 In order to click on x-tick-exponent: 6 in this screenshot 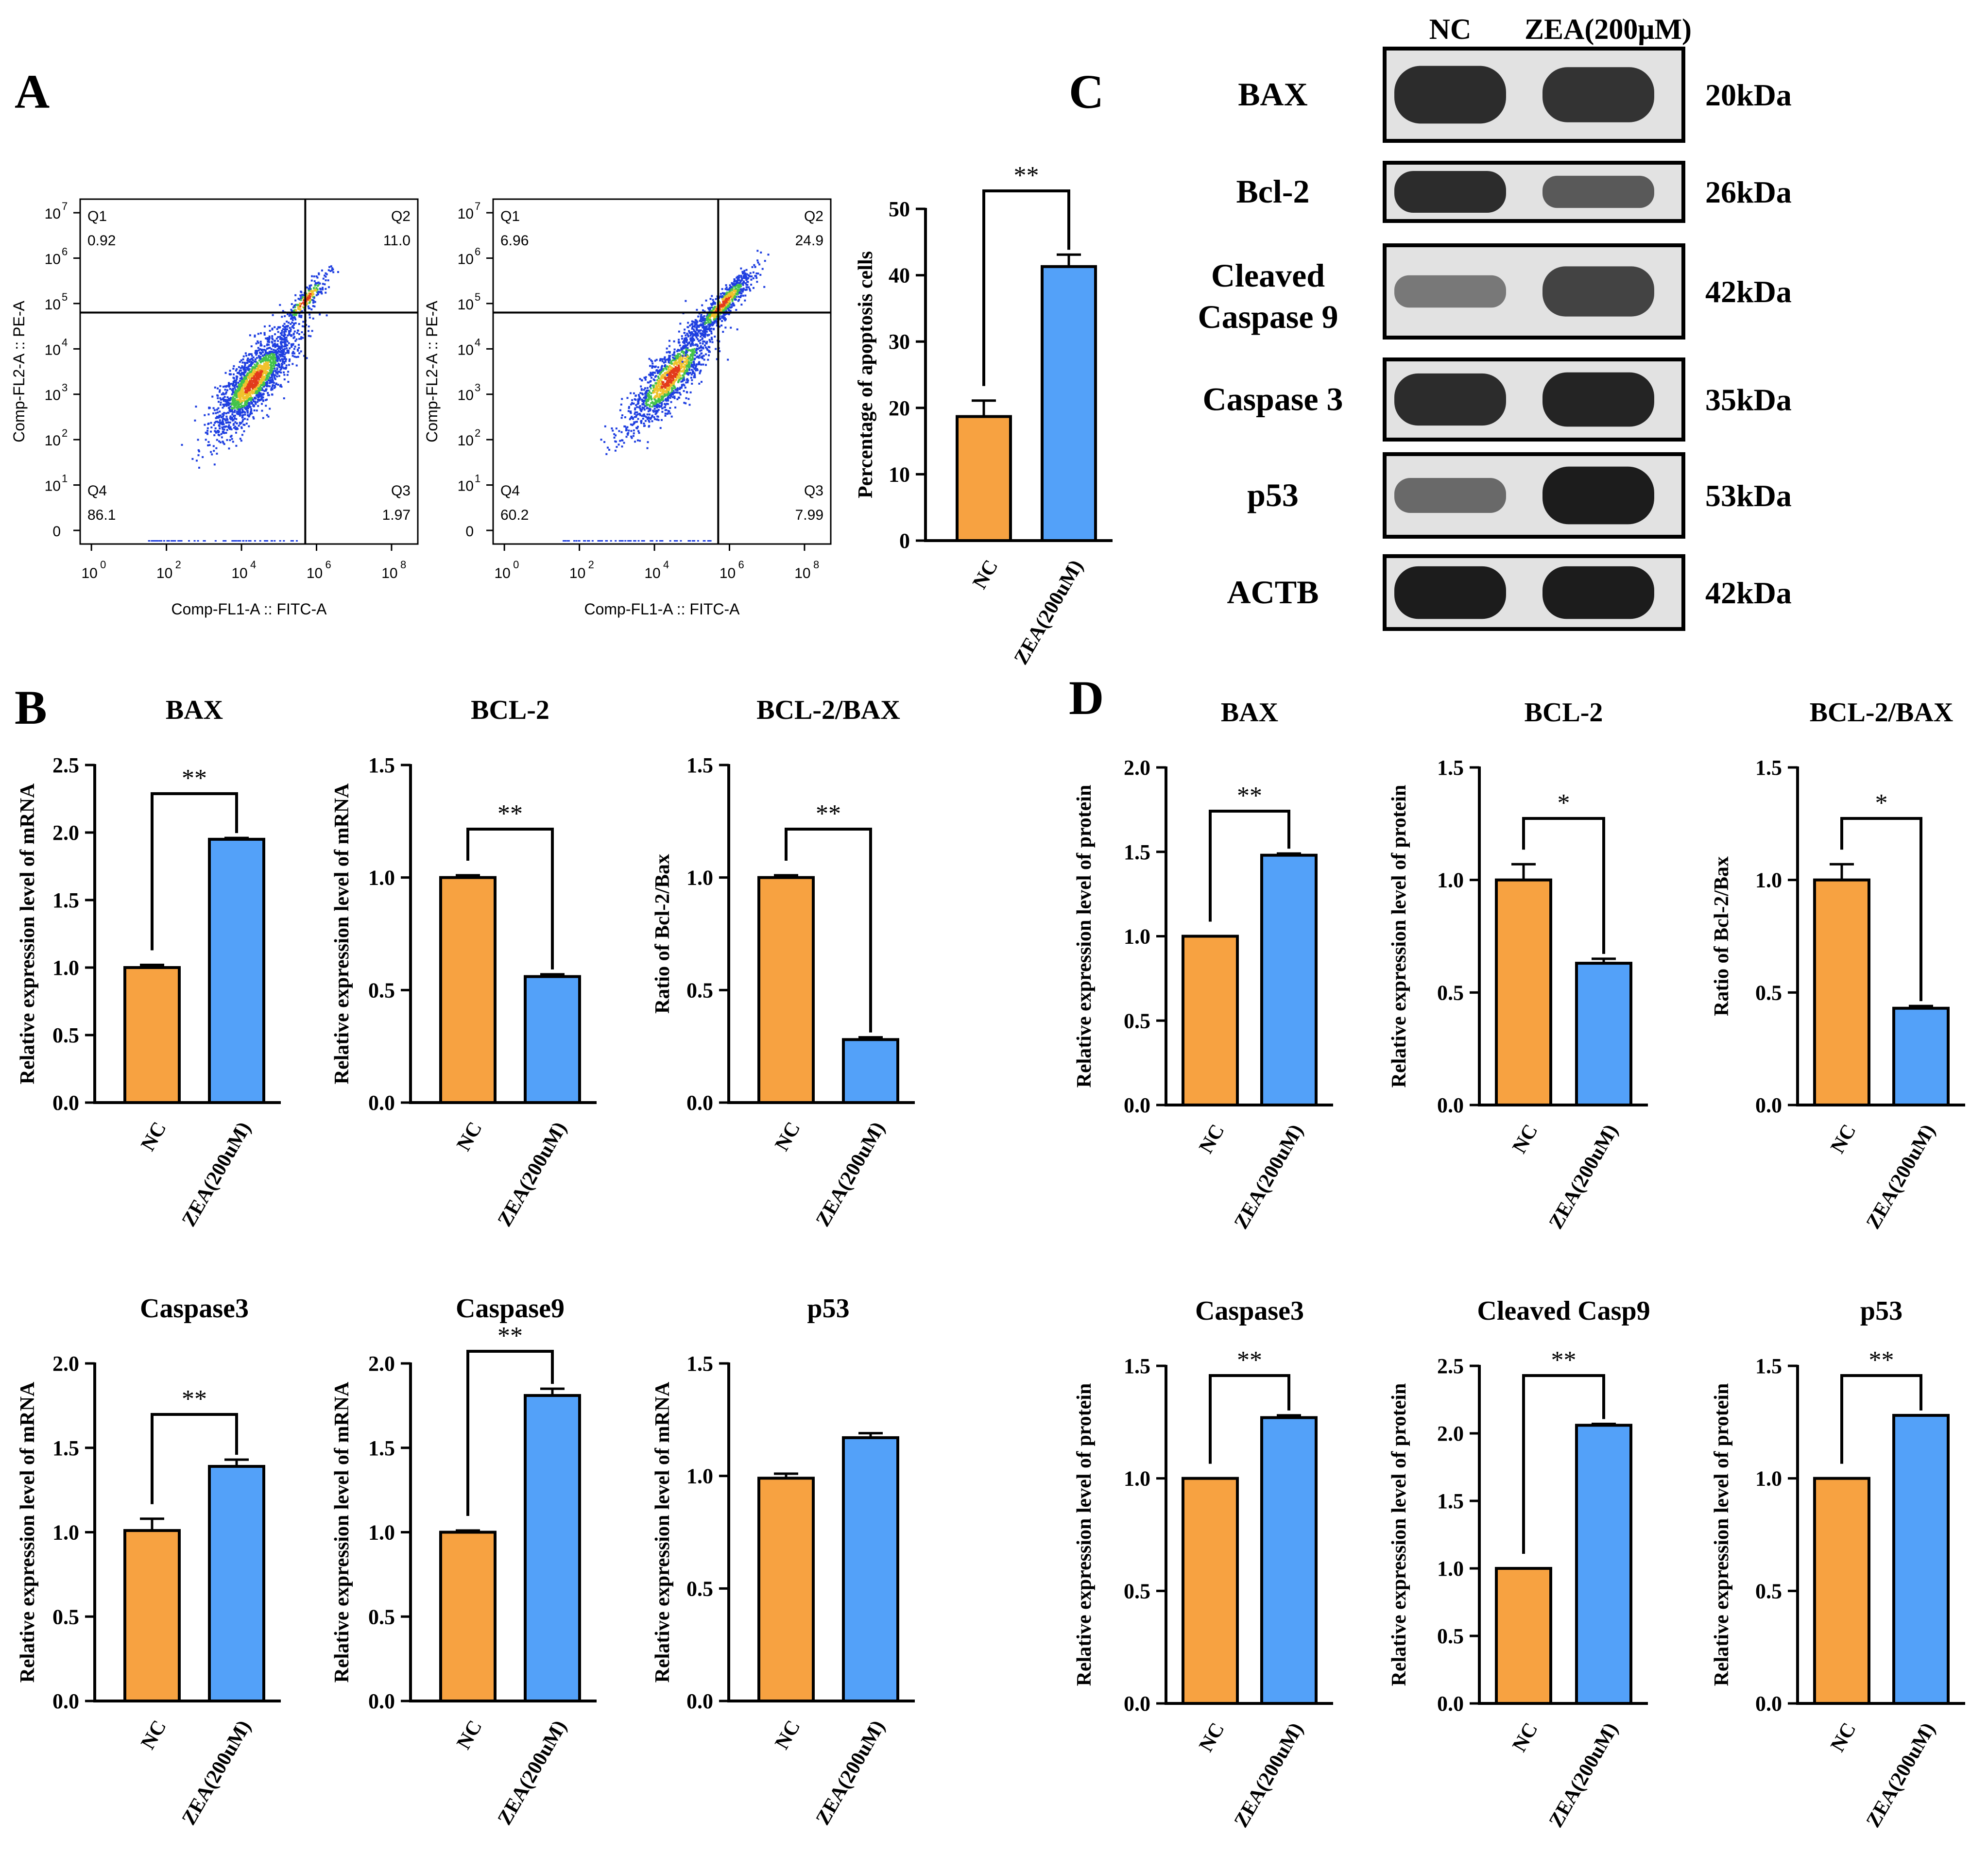, I will do `click(741, 565)`.